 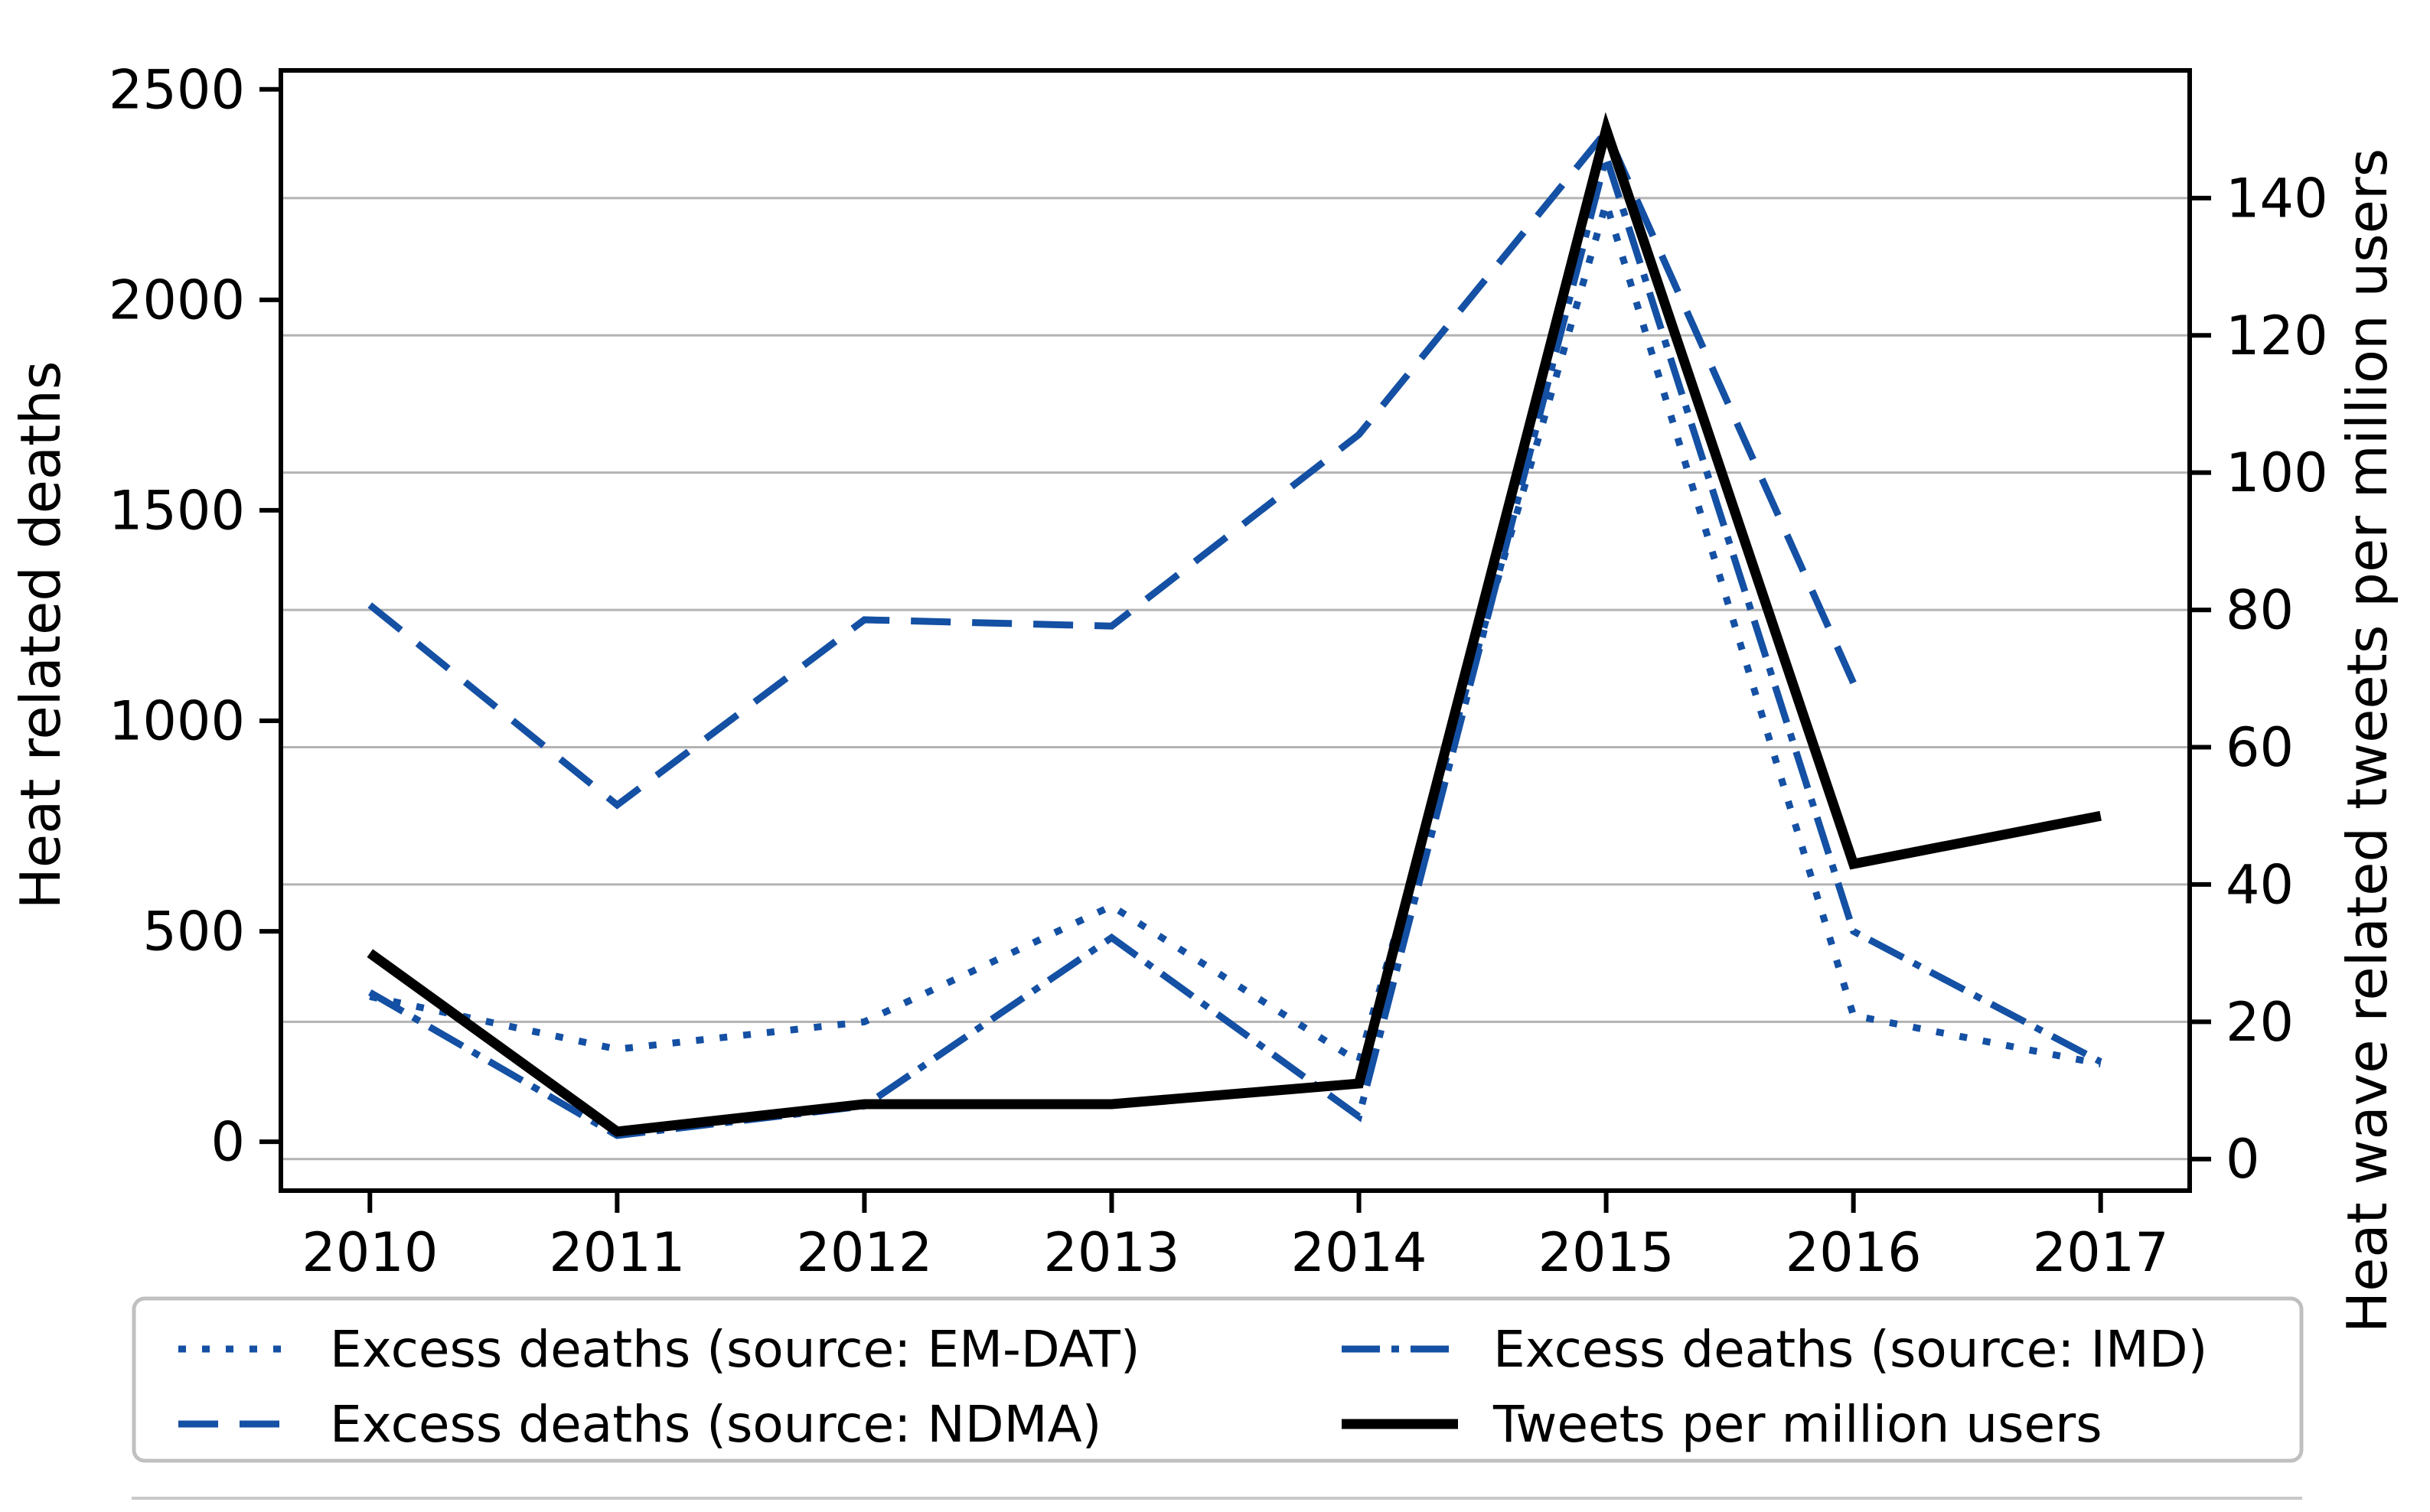 I want to click on y-tick-label-right: 0, so click(x=2243, y=1159).